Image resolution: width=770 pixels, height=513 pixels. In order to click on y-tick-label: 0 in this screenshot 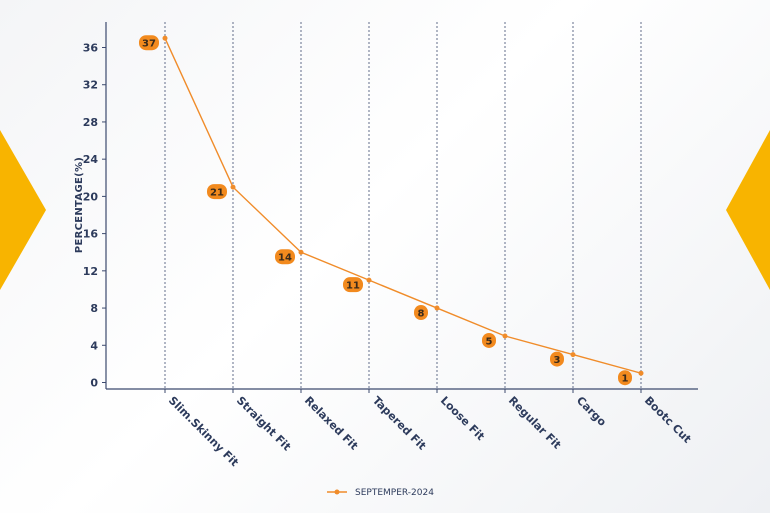, I will do `click(94, 383)`.